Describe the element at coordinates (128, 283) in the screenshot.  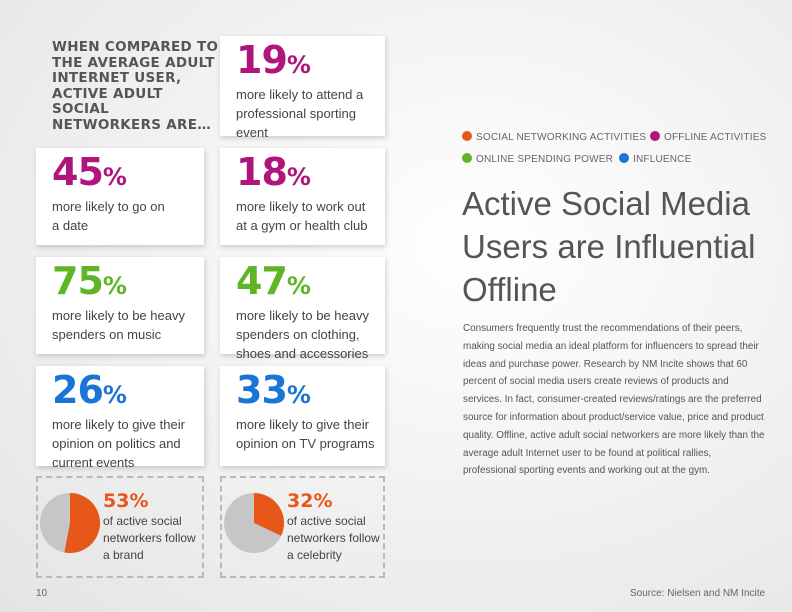
I see `stat-percent: 75%` at that location.